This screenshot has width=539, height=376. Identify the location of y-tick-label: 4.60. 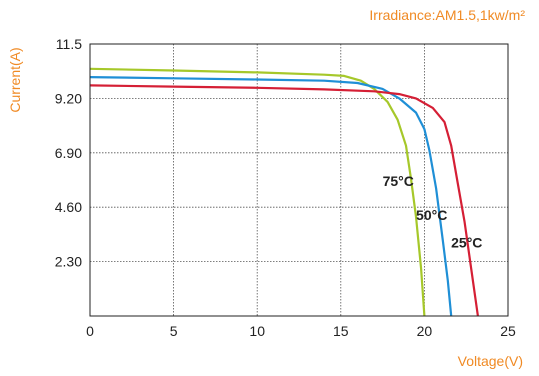
(68, 207).